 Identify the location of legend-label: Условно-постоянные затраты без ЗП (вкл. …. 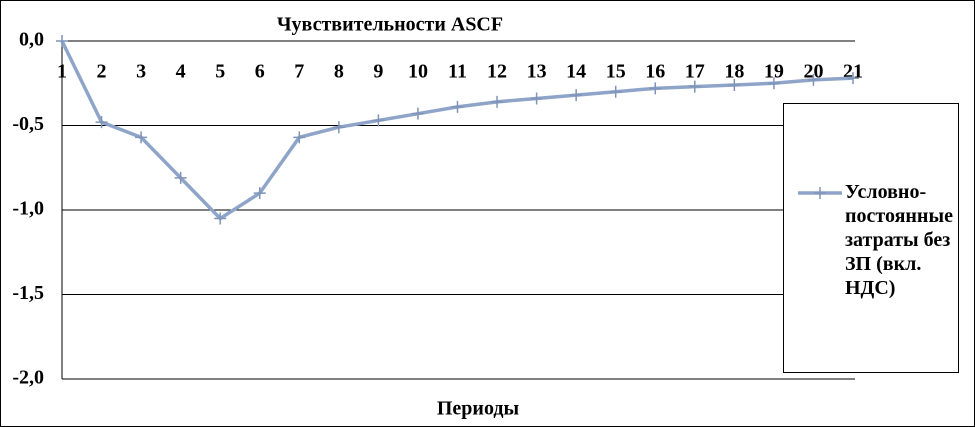
(899, 240).